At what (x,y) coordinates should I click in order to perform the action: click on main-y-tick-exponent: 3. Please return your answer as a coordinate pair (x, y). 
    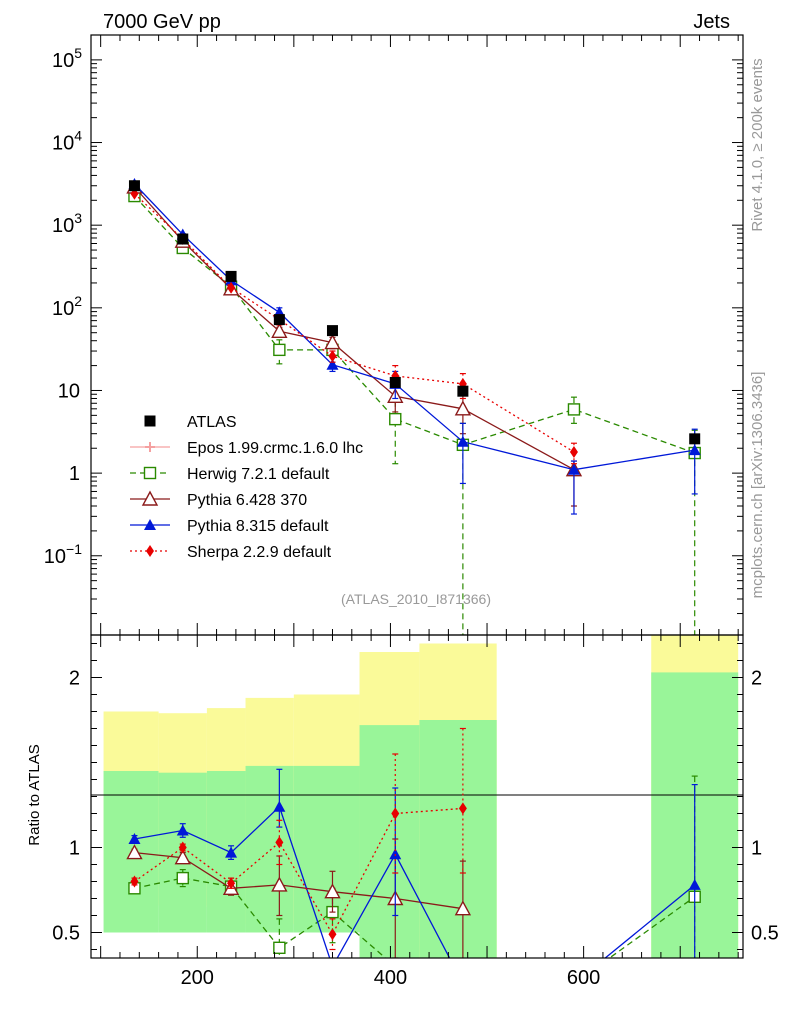
    Looking at the image, I should click on (78, 218).